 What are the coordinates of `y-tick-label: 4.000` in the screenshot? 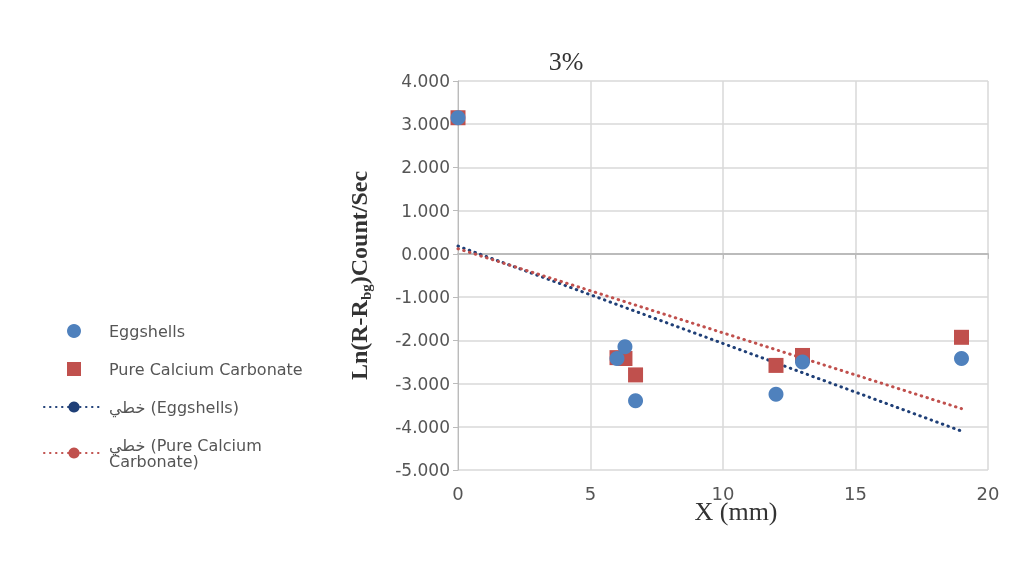 It's located at (425, 81).